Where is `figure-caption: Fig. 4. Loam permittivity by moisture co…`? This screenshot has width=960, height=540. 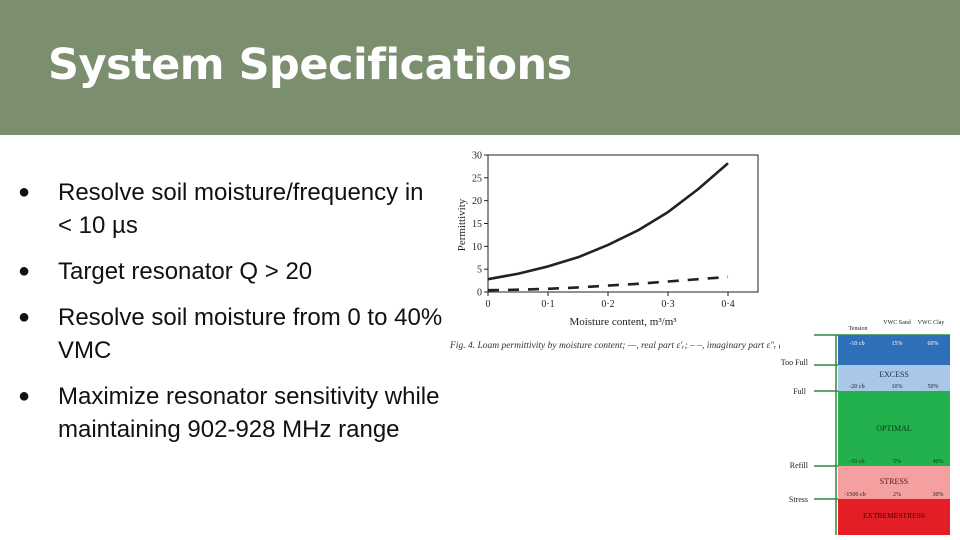 figure-caption: Fig. 4. Loam permittivity by moisture co… is located at coordinates (614, 345).